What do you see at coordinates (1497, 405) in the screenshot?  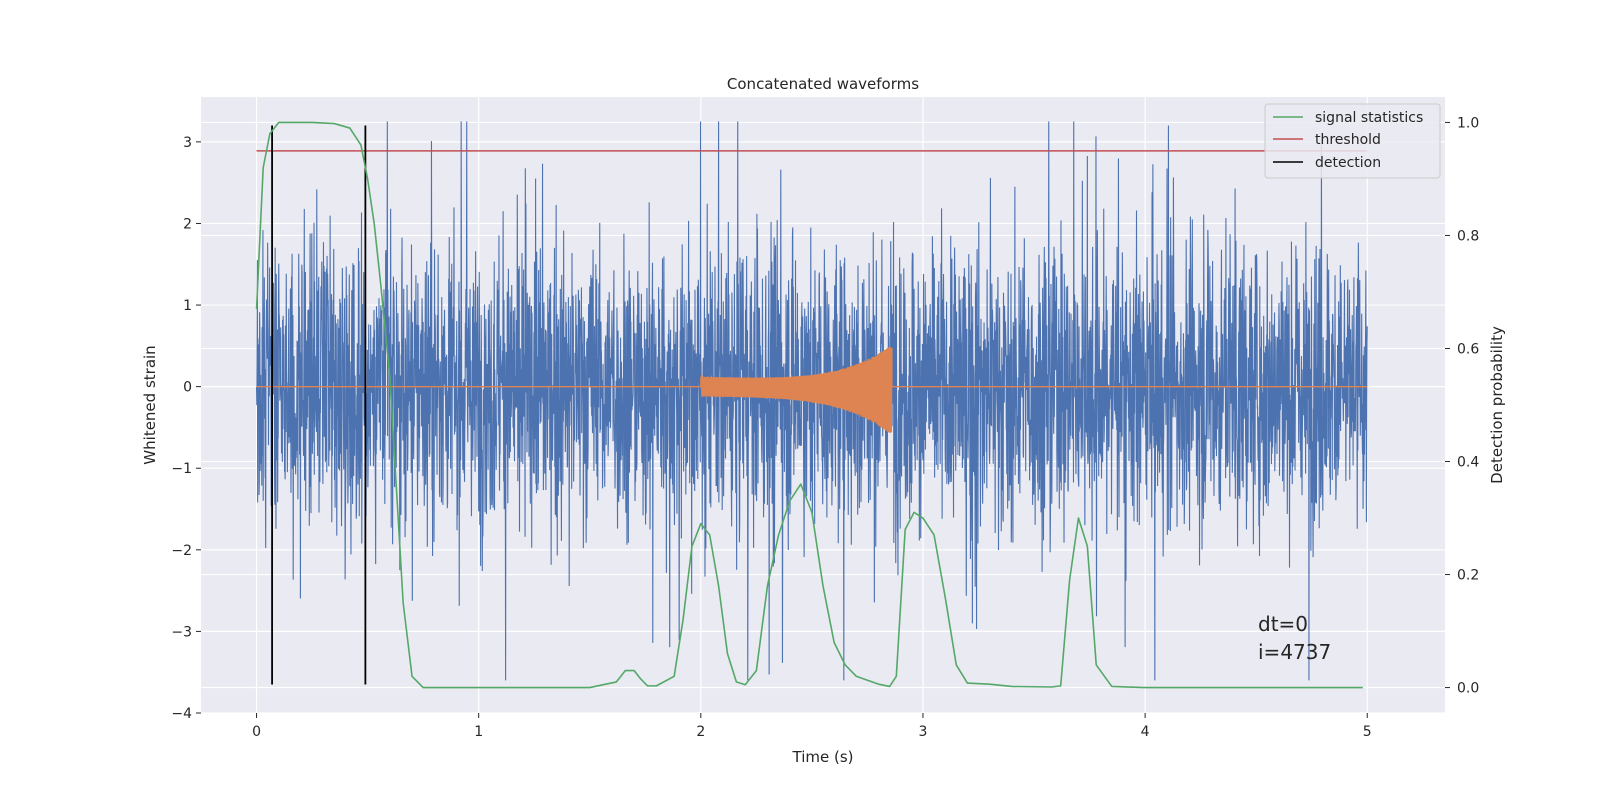 I see `y2-axis-label: Detection probability` at bounding box center [1497, 405].